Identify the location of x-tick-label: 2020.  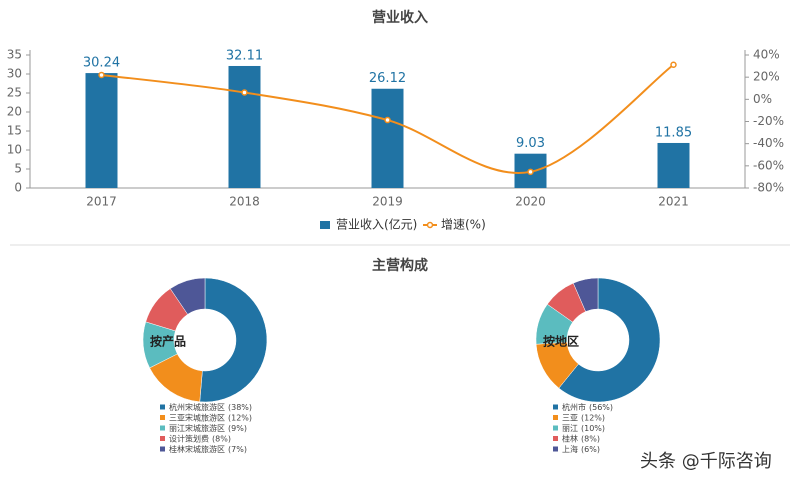
(530, 202).